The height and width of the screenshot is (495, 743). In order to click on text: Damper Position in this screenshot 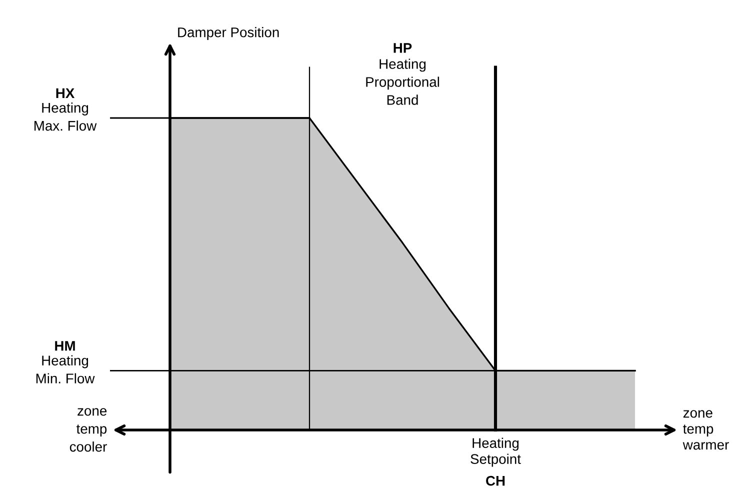, I will do `click(228, 33)`.